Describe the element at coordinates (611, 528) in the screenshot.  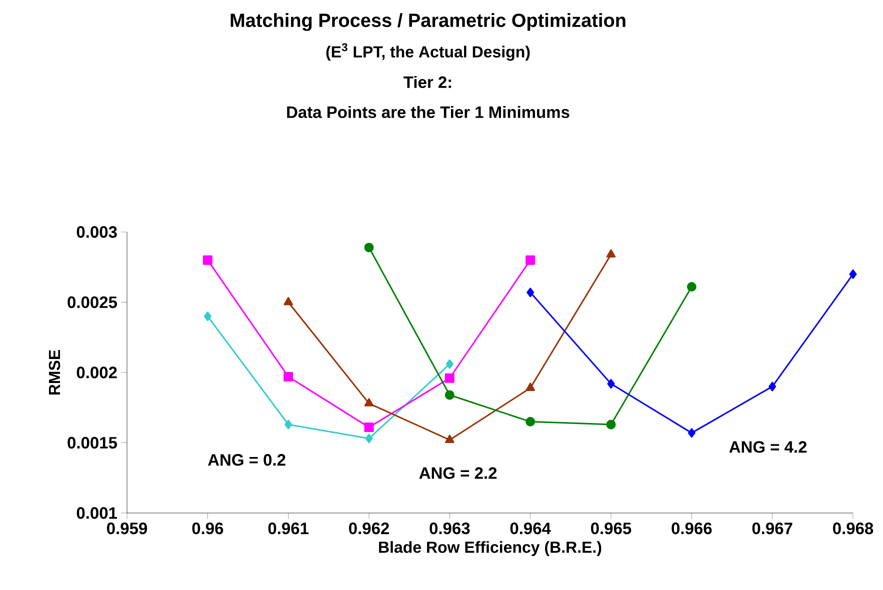
I see `x-tick-label: 0.965` at that location.